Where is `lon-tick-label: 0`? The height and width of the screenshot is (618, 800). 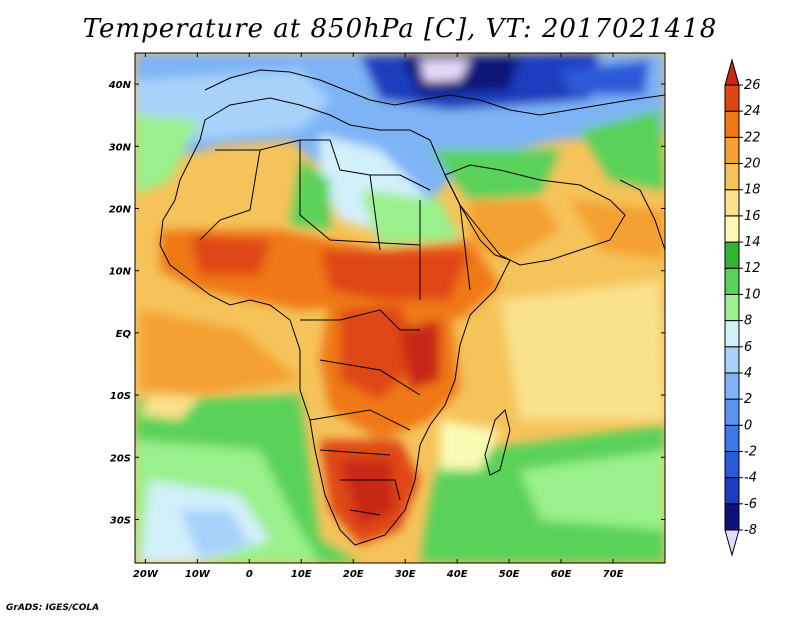 lon-tick-label: 0 is located at coordinates (249, 574).